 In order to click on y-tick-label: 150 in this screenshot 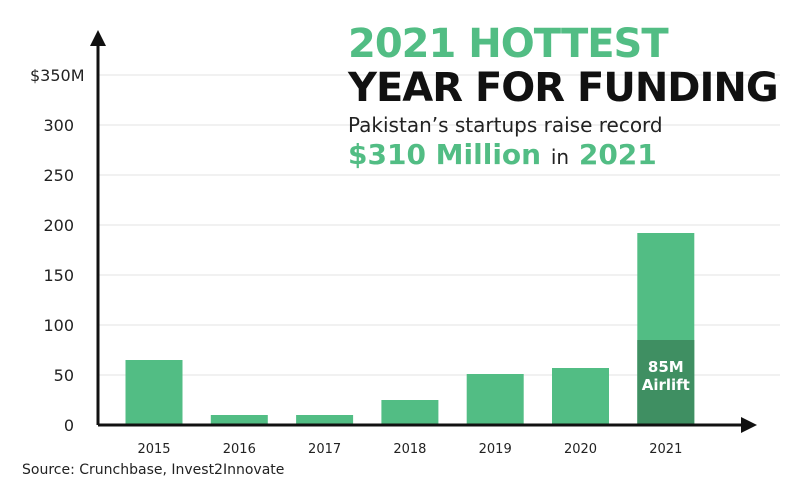, I will do `click(58, 275)`.